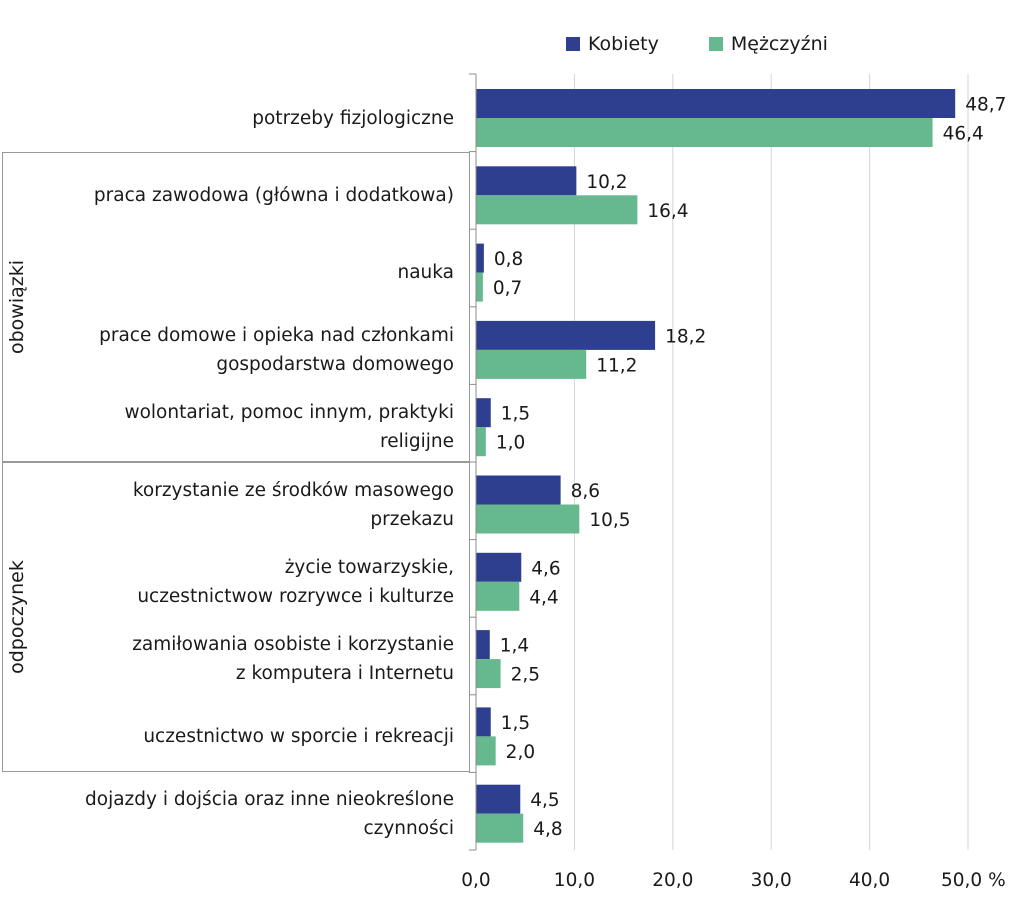  Describe the element at coordinates (293, 490) in the screenshot. I see `category-label-line: korzystanie ze środków masowego` at that location.